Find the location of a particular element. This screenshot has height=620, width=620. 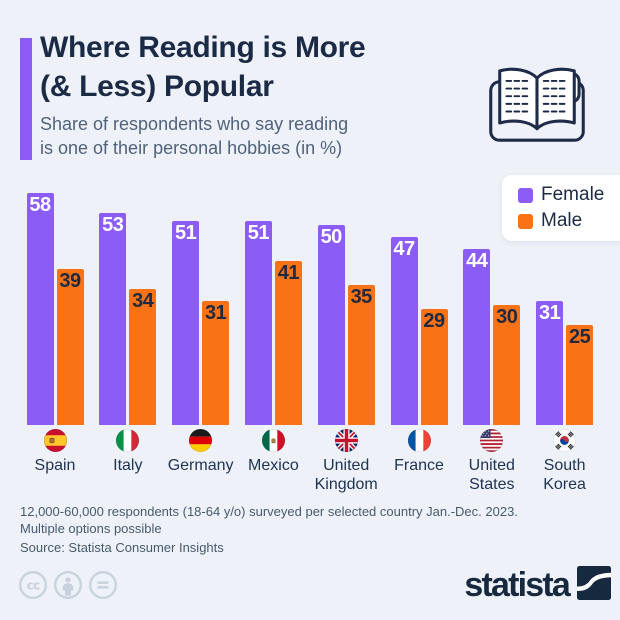

open-book-icon is located at coordinates (537, 103).